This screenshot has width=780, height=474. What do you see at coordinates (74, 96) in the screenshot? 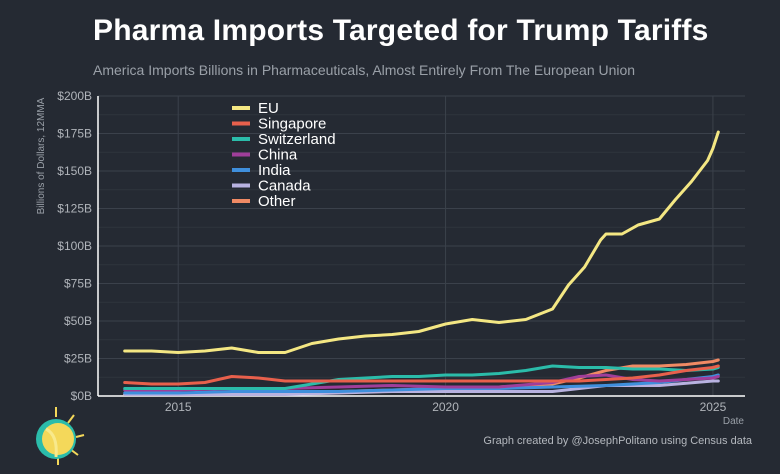
I see `y-tick-label: $200B` at bounding box center [74, 96].